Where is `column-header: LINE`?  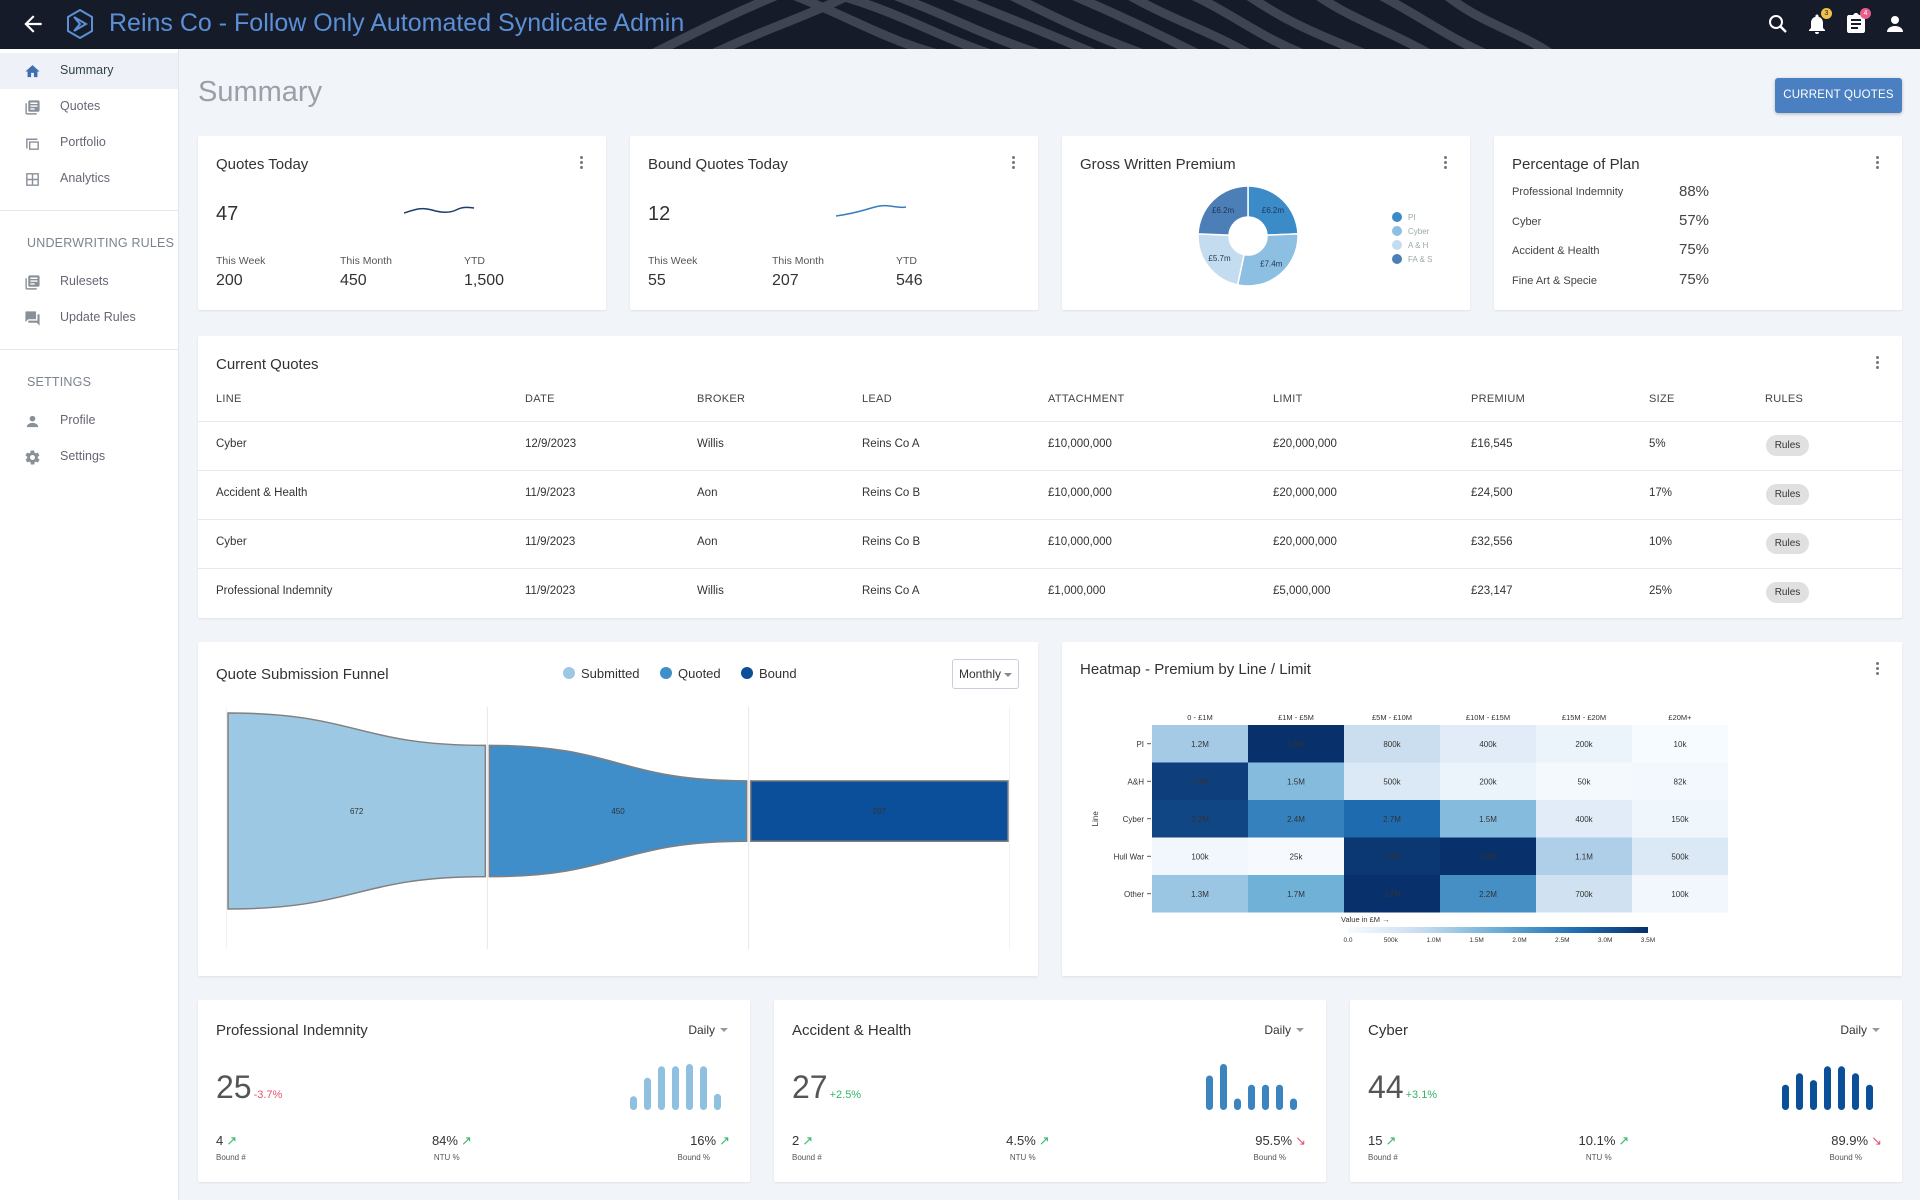
column-header: LINE is located at coordinates (229, 399).